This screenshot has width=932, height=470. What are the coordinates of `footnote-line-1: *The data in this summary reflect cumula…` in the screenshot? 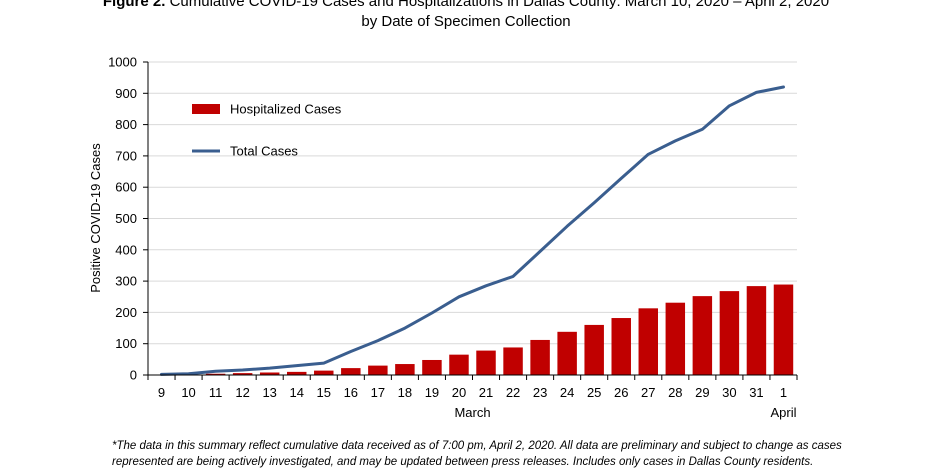 It's located at (477, 446).